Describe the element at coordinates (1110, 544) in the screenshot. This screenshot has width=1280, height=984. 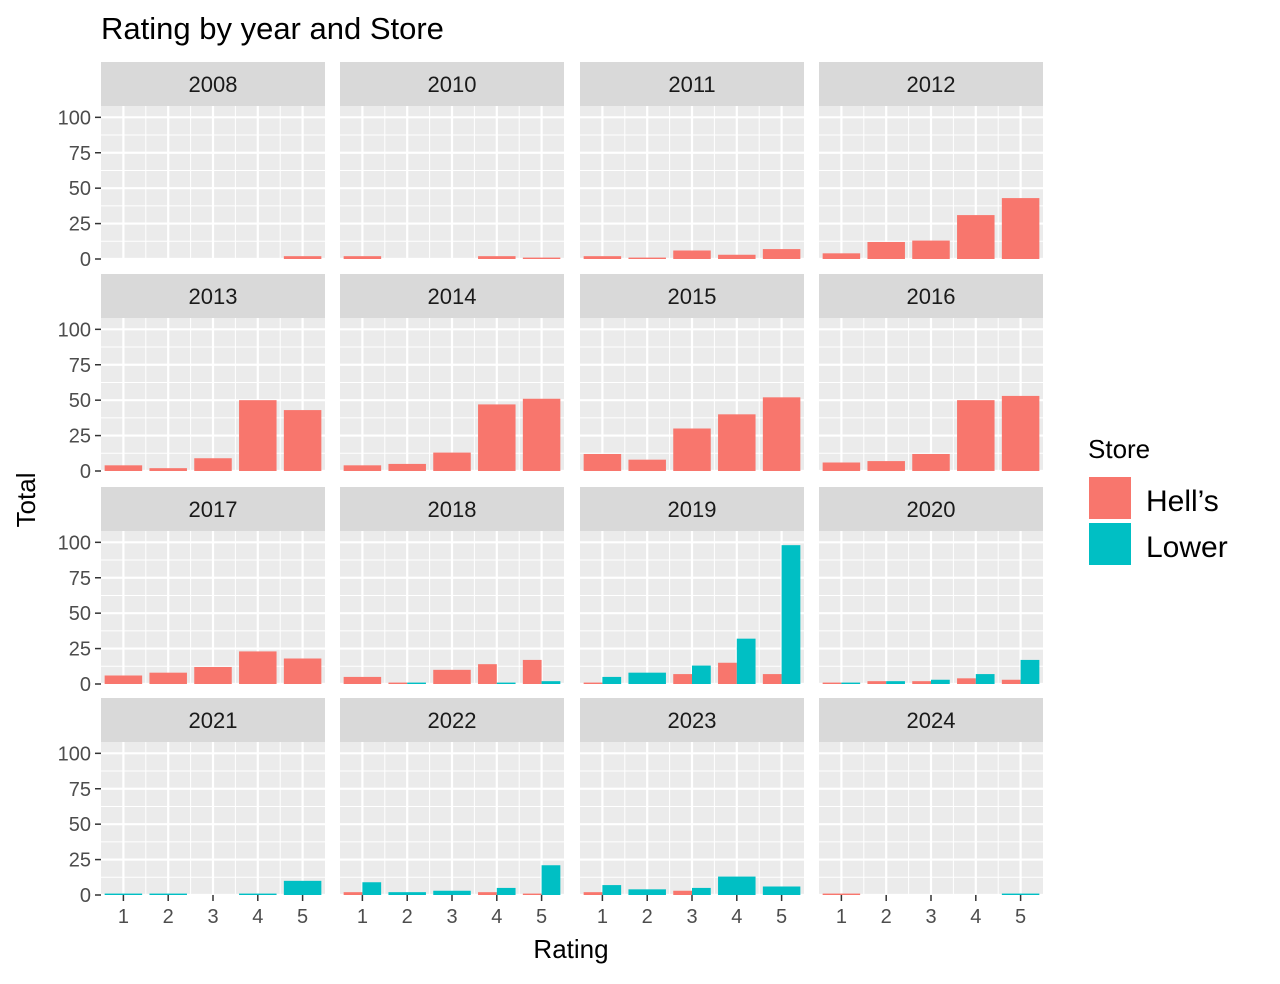
I see `legend-key-lower` at that location.